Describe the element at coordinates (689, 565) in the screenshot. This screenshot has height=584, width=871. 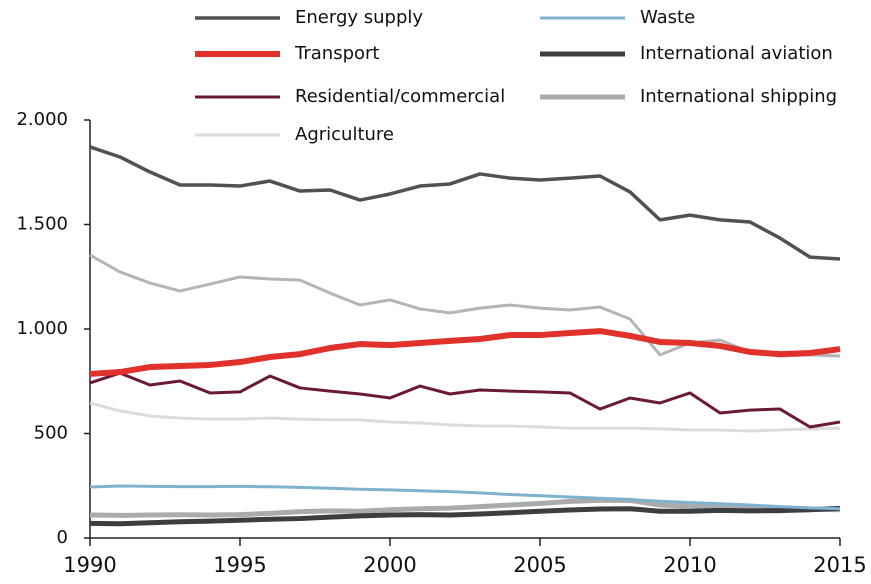
I see `x-tick-label: 2010` at that location.